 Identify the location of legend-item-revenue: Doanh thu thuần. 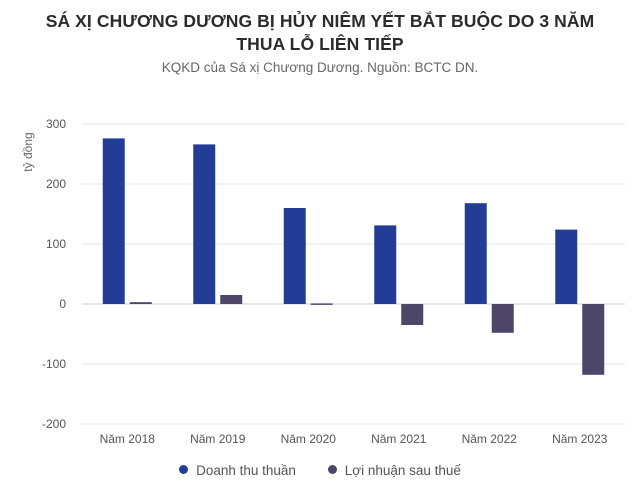
(237, 470).